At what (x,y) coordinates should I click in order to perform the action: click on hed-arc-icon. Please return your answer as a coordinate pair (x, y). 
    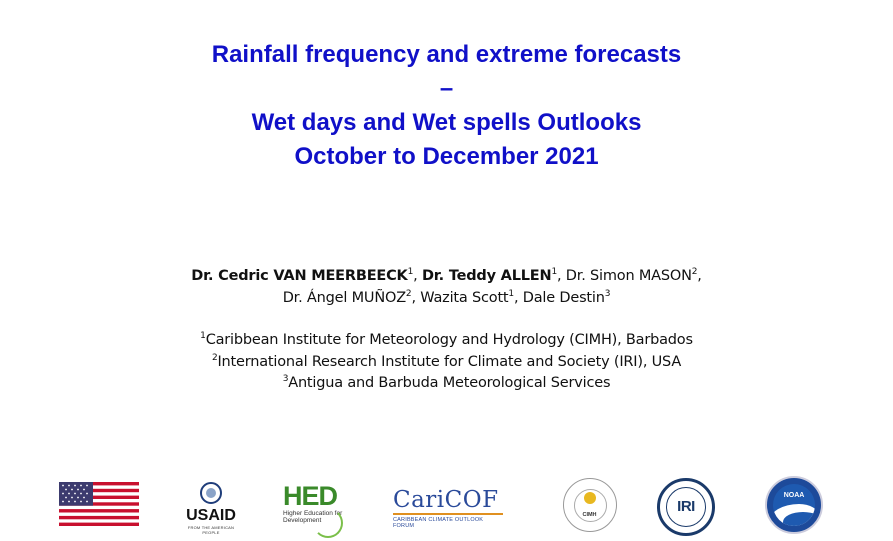
    Looking at the image, I should click on (328, 523).